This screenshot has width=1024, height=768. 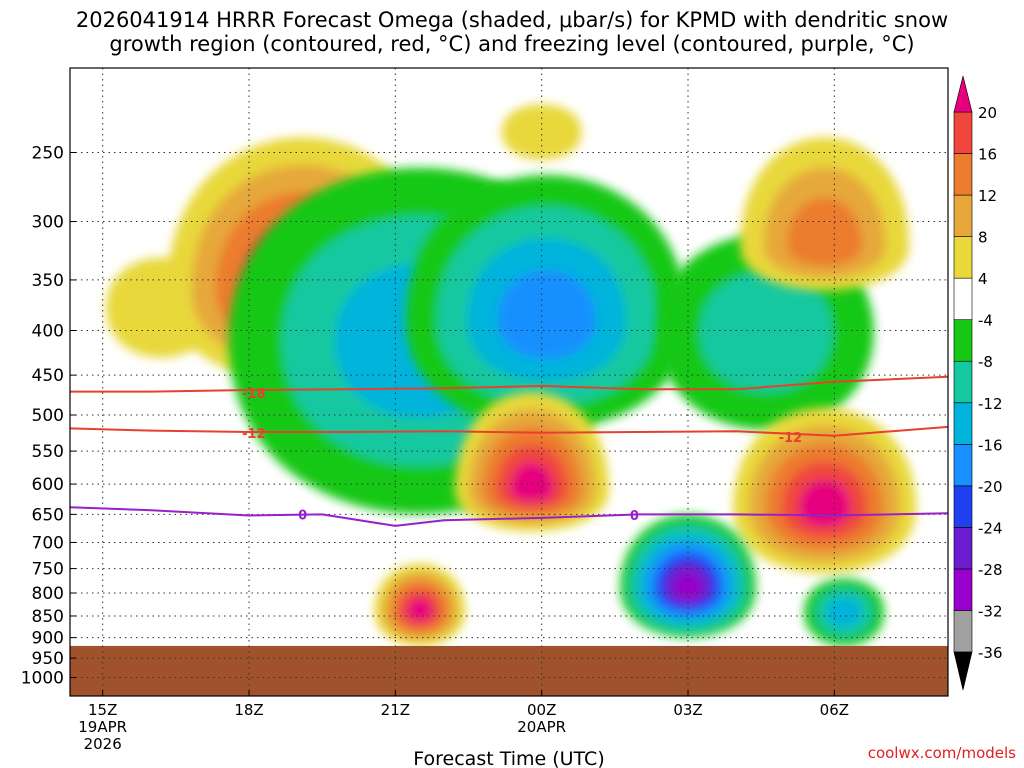 I want to click on y-tick-label-650: 650, so click(x=48, y=515).